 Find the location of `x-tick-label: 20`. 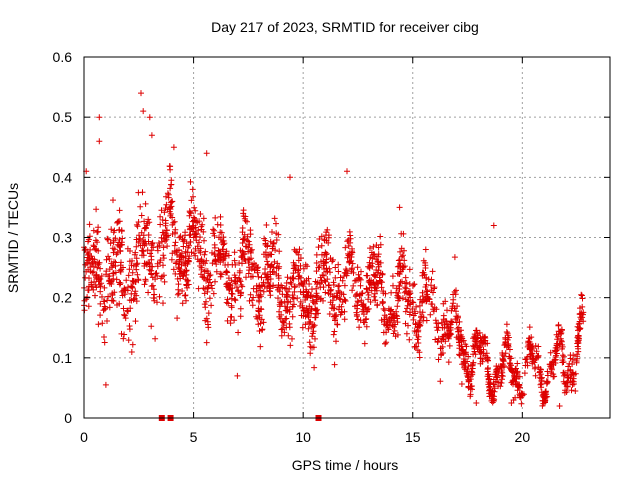

x-tick-label: 20 is located at coordinates (523, 437).